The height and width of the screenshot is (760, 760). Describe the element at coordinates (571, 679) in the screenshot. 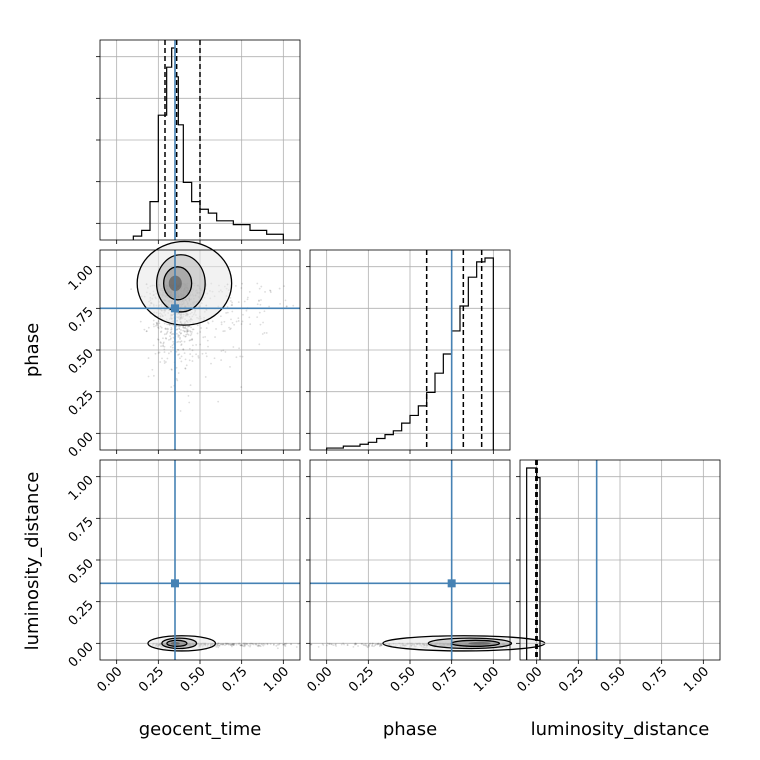

I see `x-tick-label: 0.25` at that location.